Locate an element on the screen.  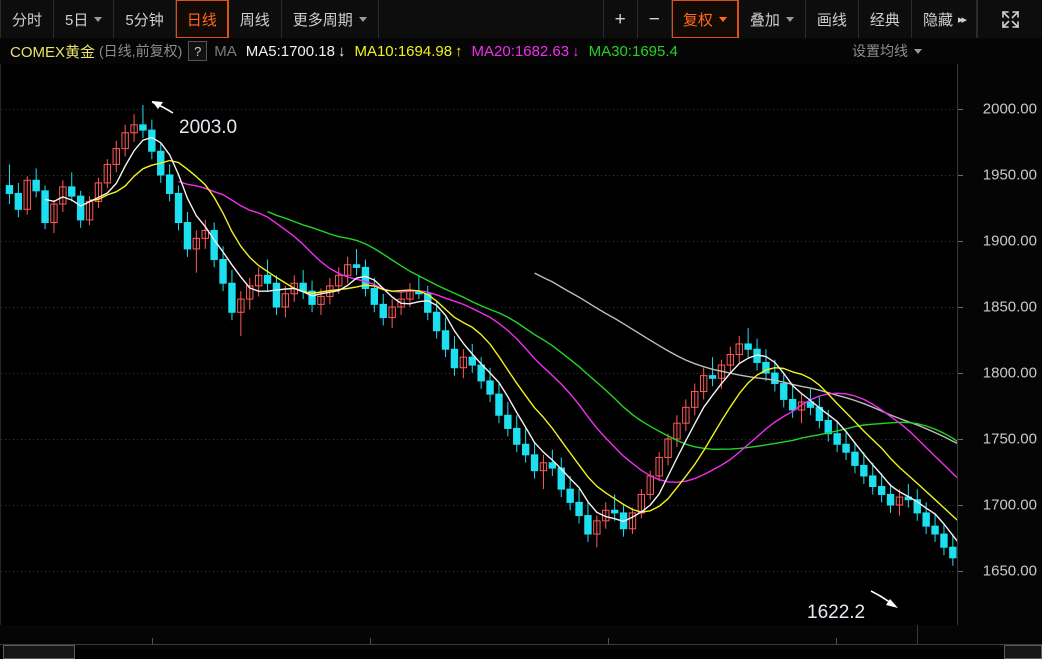
horizontal-scrollbar-handle is located at coordinates (39, 652).